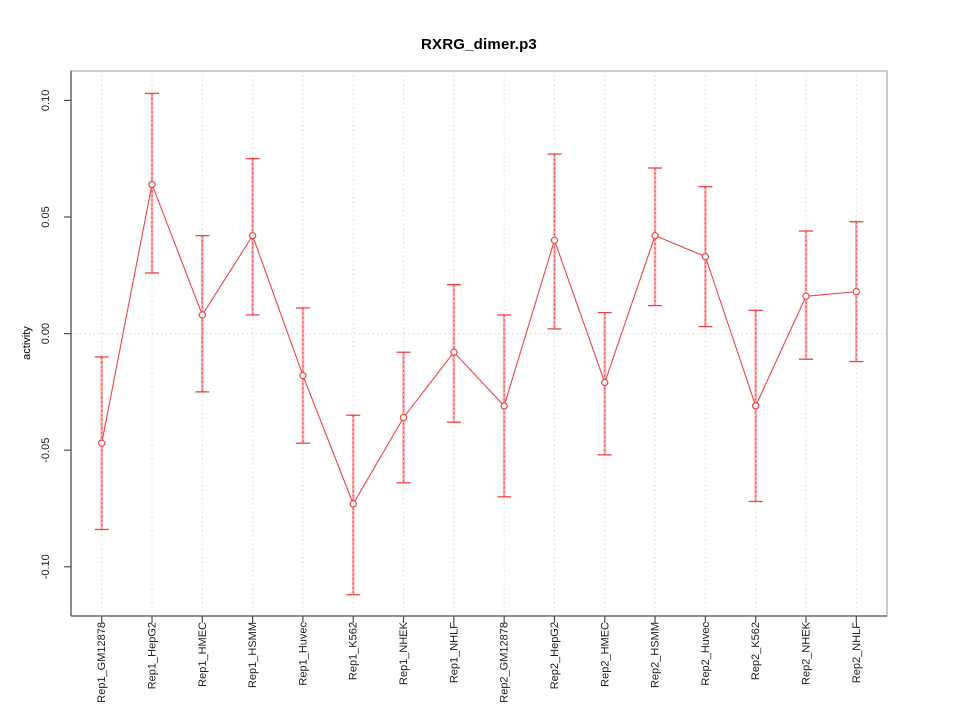 The image size is (960, 720). What do you see at coordinates (555, 655) in the screenshot?
I see `x-tick-label: Rep2_HepG2` at bounding box center [555, 655].